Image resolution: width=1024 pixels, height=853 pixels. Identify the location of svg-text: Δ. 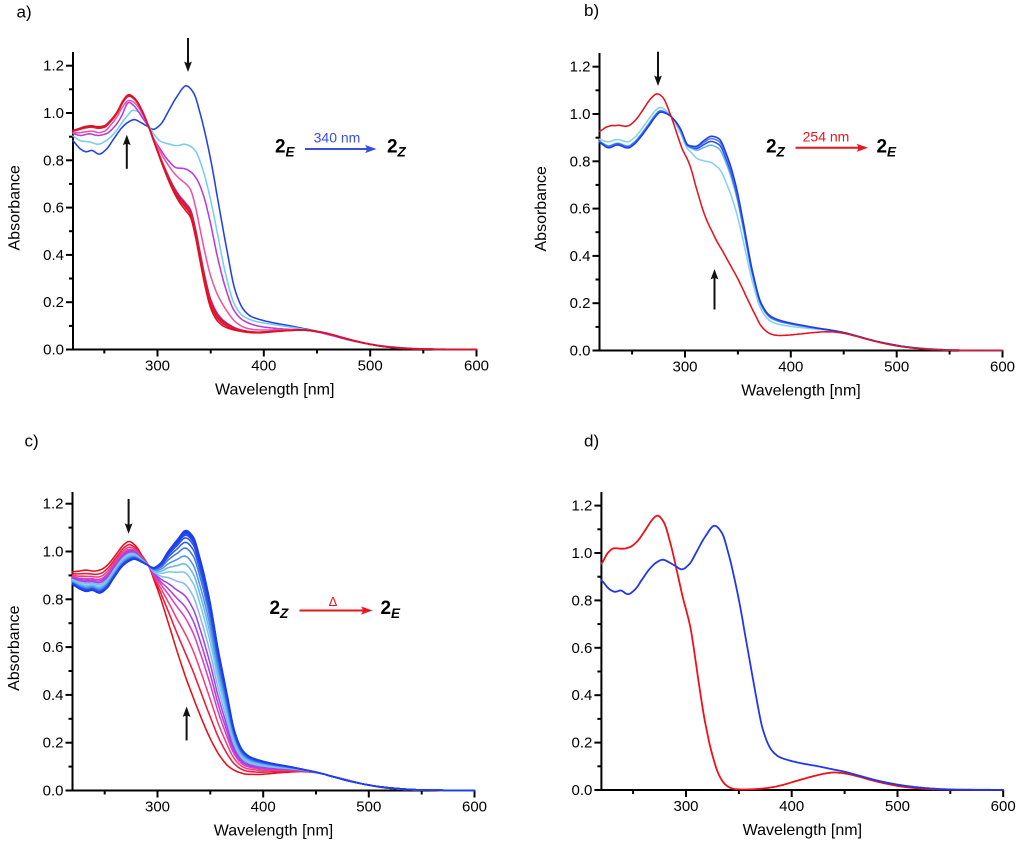
(333, 601).